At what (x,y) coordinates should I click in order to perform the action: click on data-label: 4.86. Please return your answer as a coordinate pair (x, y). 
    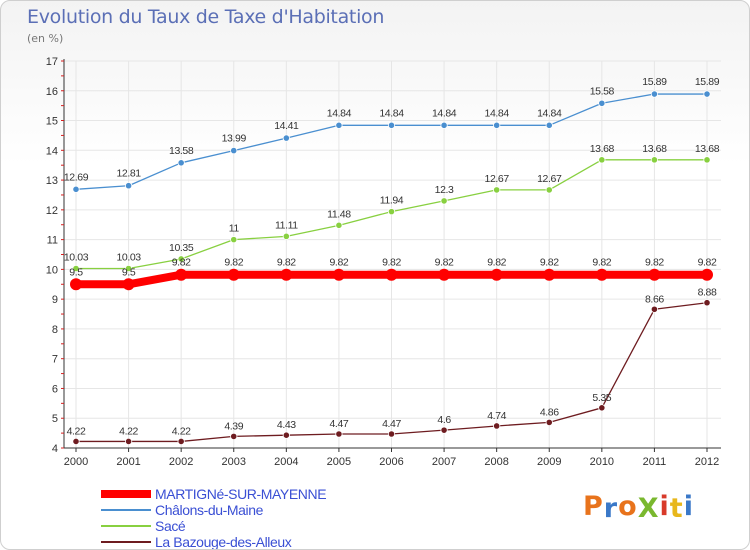
    Looking at the image, I should click on (549, 412).